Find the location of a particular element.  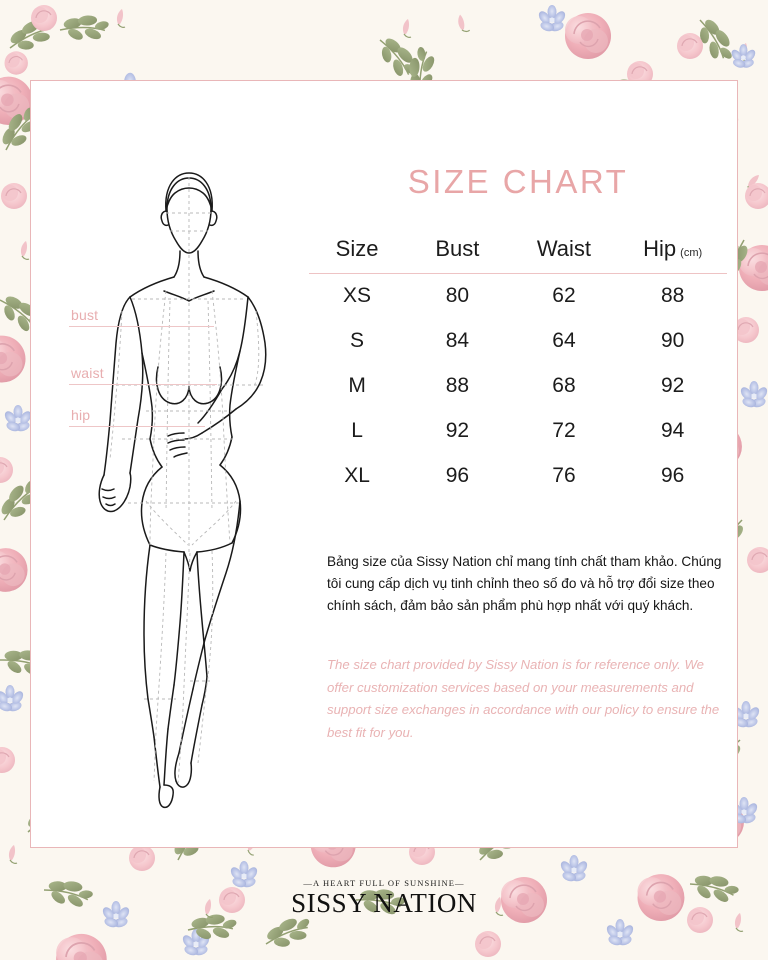

column-header-bust: Bust is located at coordinates (457, 255).